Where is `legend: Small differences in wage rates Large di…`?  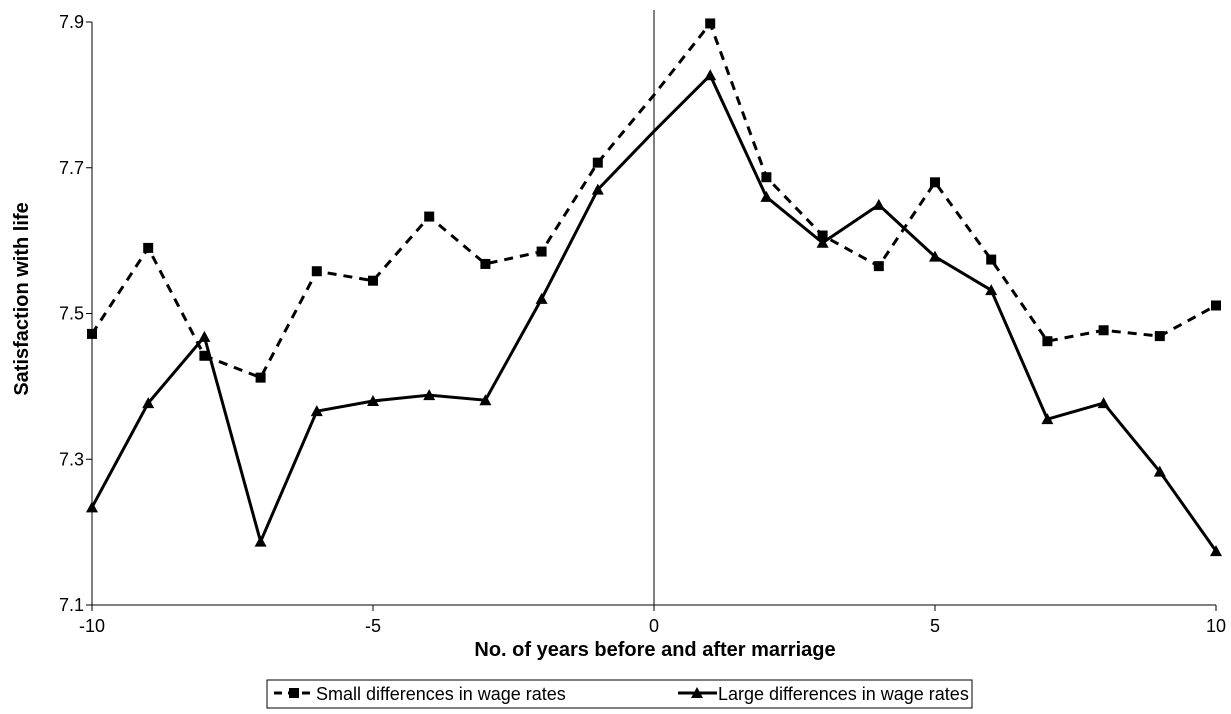
legend: Small differences in wage rates Large di… is located at coordinates (619, 694).